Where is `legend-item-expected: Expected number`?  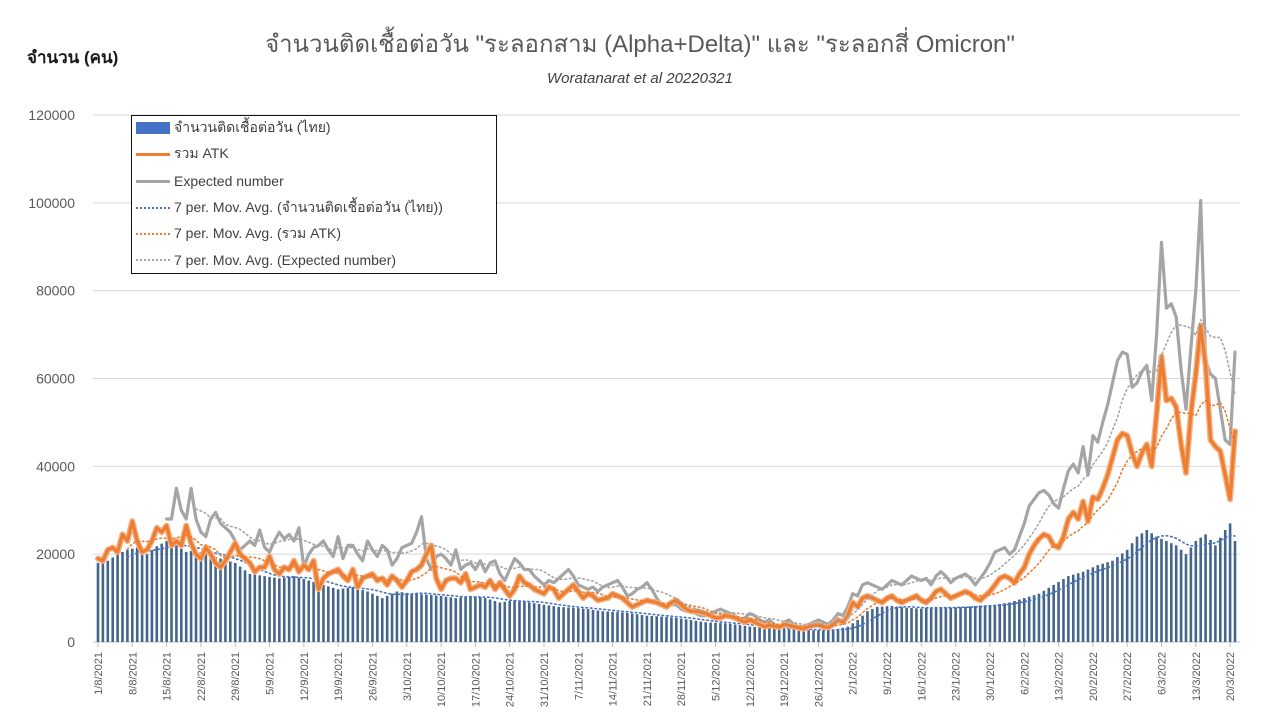
legend-item-expected: Expected number is located at coordinates (210, 181).